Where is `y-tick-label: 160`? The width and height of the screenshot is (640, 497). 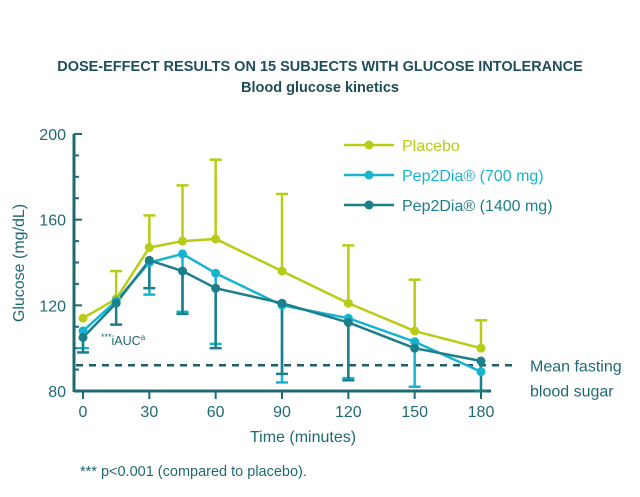 y-tick-label: 160 is located at coordinates (52, 221).